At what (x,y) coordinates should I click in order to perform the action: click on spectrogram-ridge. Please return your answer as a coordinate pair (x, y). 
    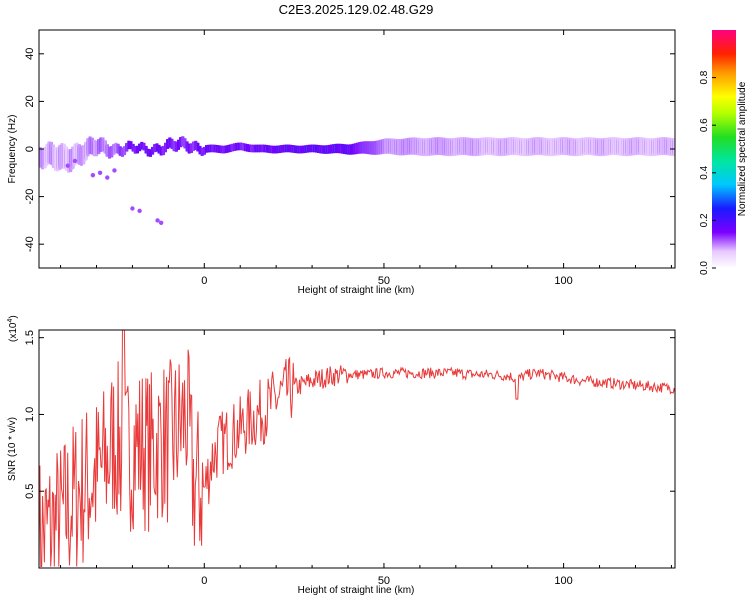
    Looking at the image, I should click on (357, 180).